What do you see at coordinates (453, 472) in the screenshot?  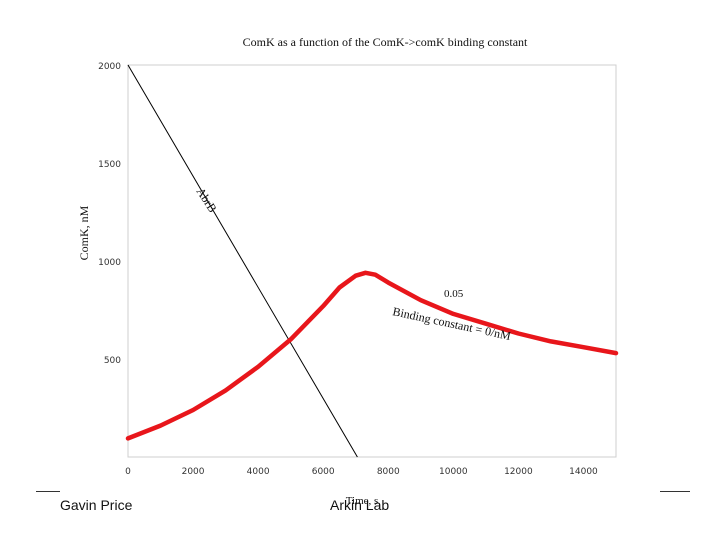 I see `x-tick-label: 10000` at bounding box center [453, 472].